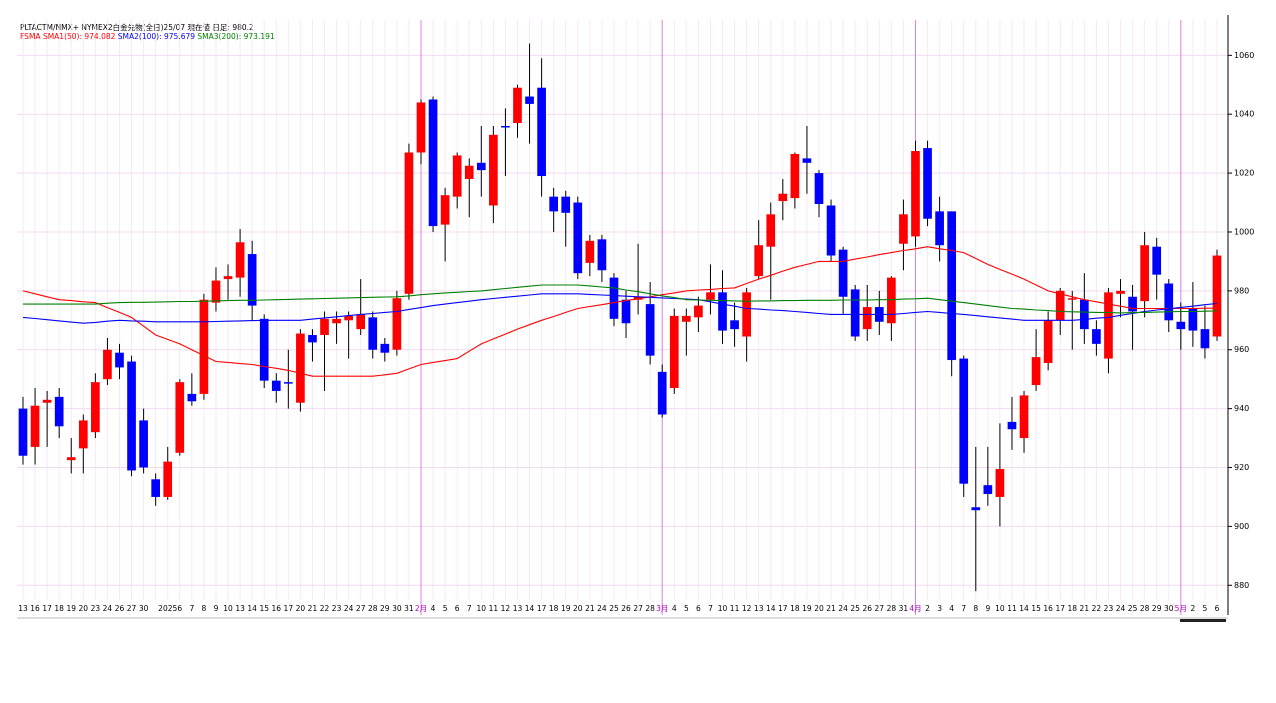  Describe the element at coordinates (951, 608) in the screenshot. I see `x-tick-label: 4` at that location.